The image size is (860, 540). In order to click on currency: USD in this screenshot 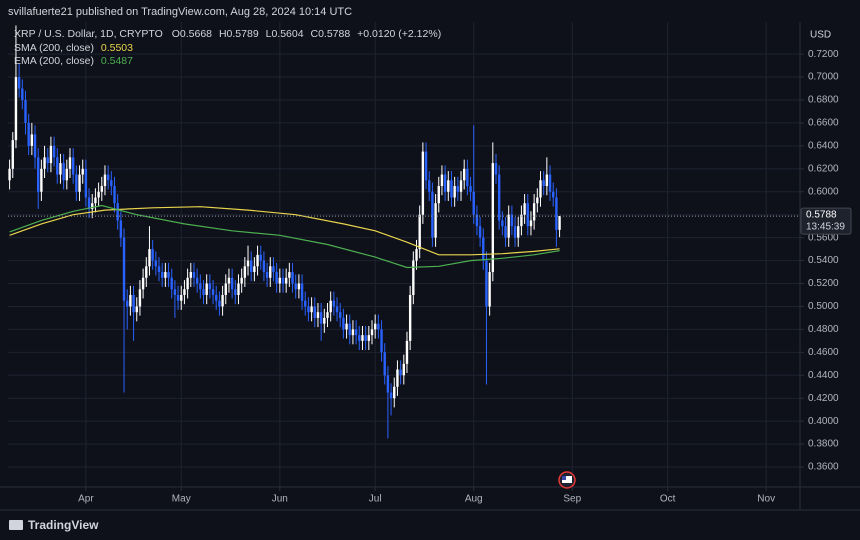, I will do `click(820, 35)`.